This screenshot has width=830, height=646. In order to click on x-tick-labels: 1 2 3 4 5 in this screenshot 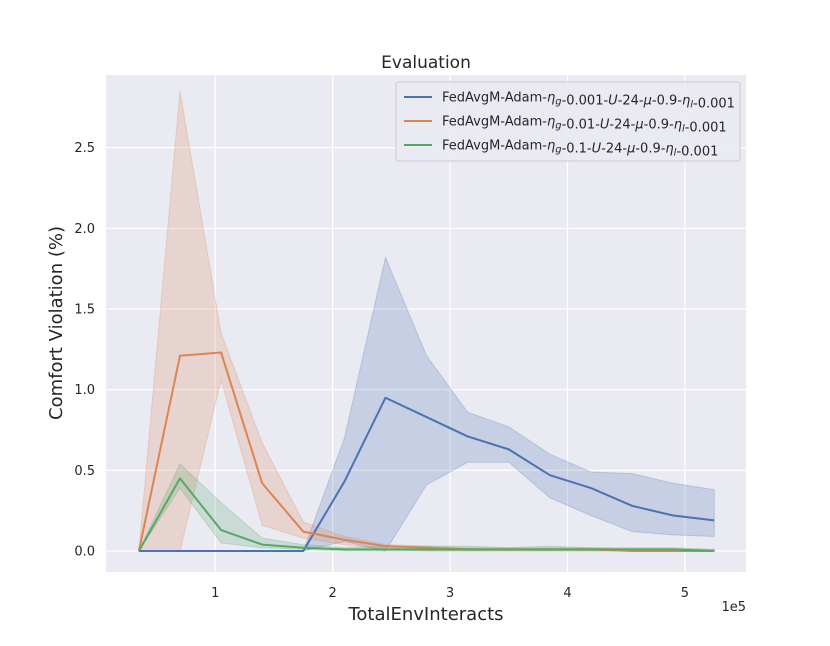, I will do `click(450, 593)`.